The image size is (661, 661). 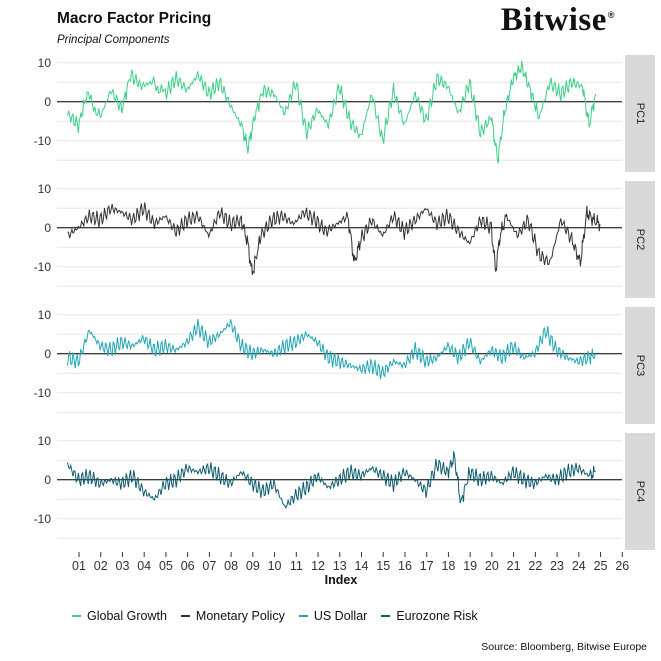 I want to click on x-tick-label: 17, so click(x=427, y=566).